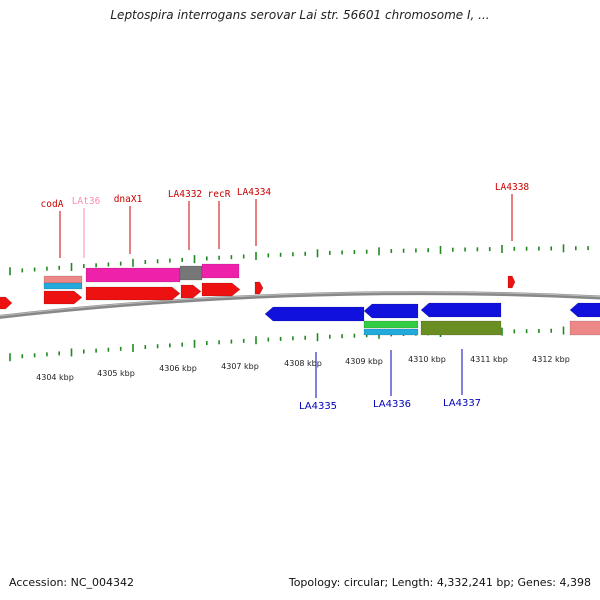 This screenshot has width=600, height=600. I want to click on reverse-strand-genes, so click(432, 319).